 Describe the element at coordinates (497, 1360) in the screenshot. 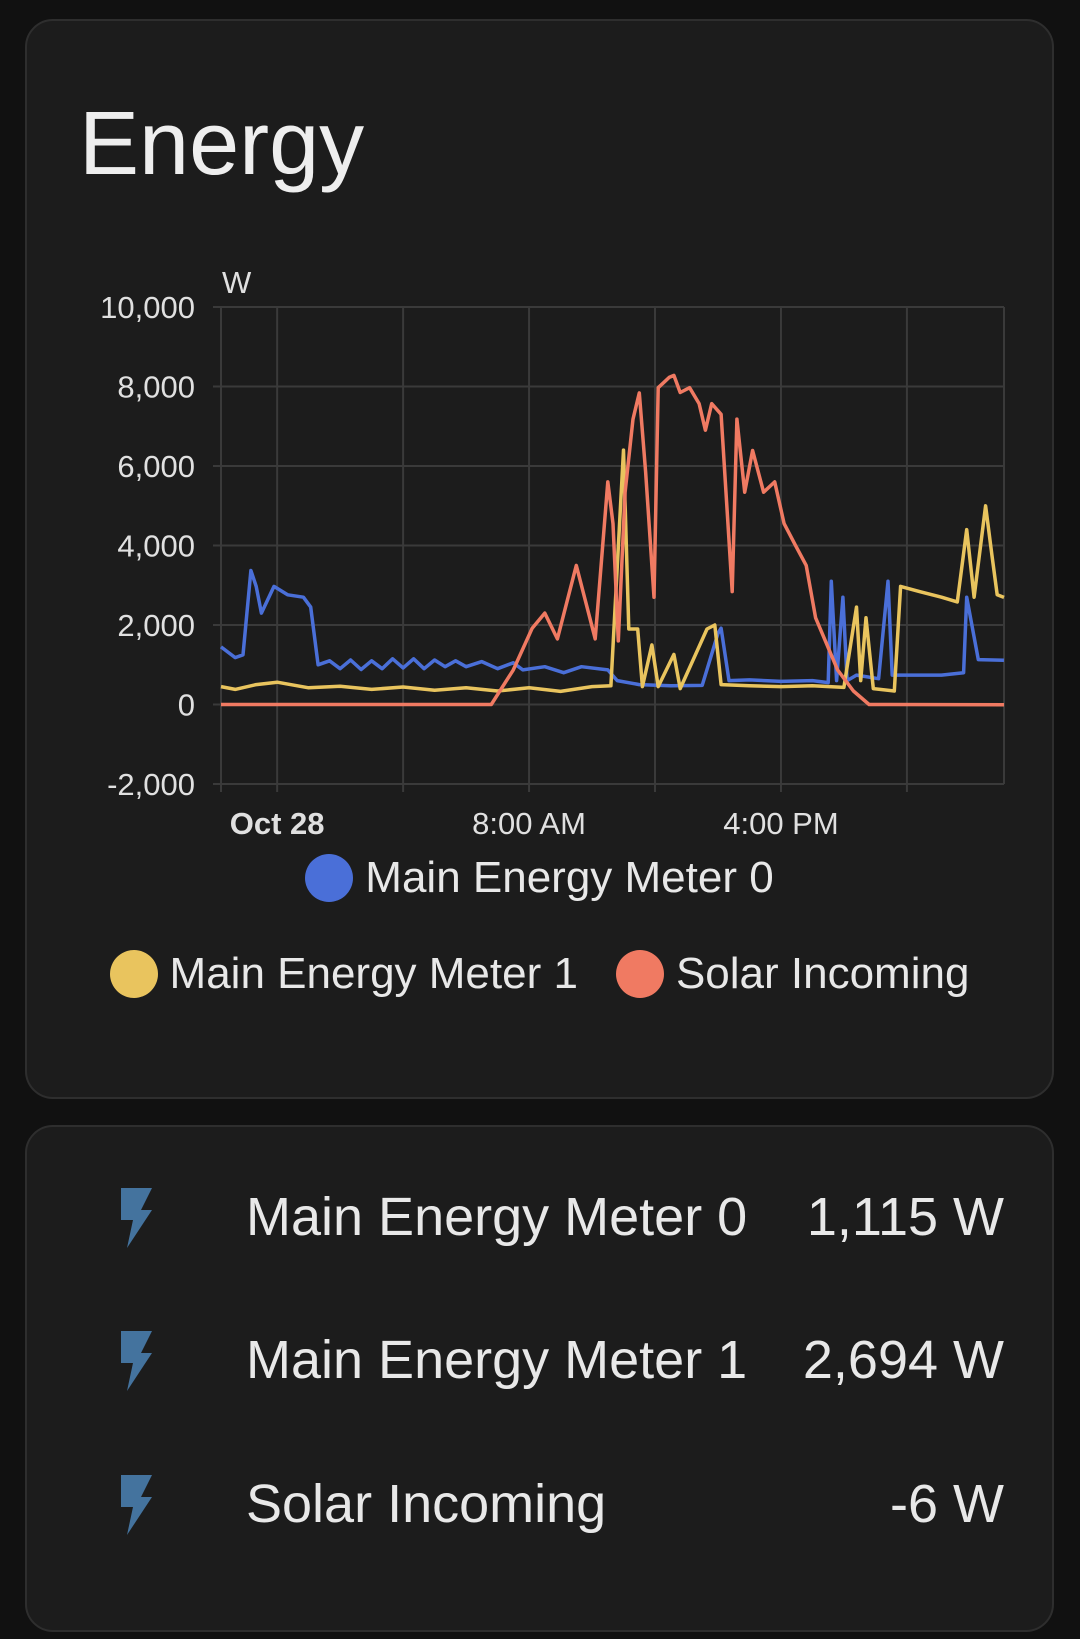

I see `entity-name: Main Energy Meter 1` at that location.